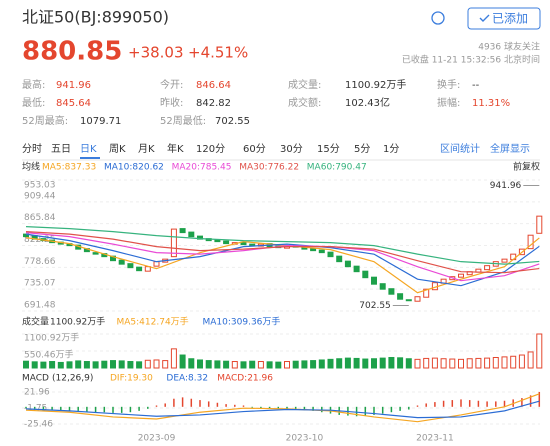 This screenshot has height=446, width=550. What do you see at coordinates (49, 355) in the screenshot?
I see `y-tick-label: 550.46万手` at bounding box center [49, 355].